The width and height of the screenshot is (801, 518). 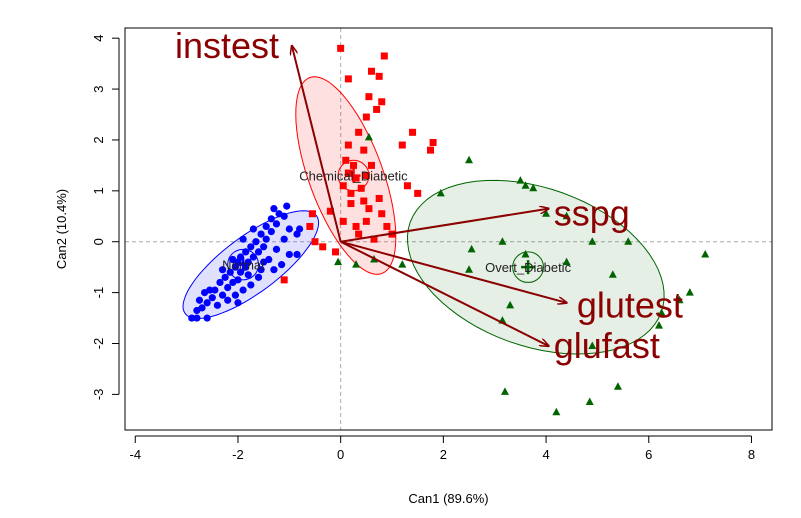 I want to click on vector-label-instest: instest, so click(x=227, y=45).